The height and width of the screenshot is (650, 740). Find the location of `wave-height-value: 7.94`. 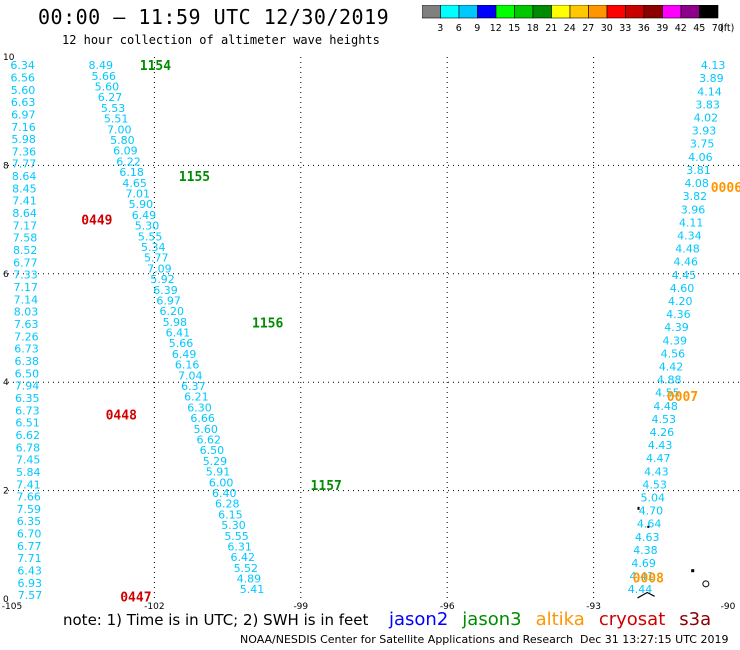

wave-height-value: 7.94 is located at coordinates (27, 386).